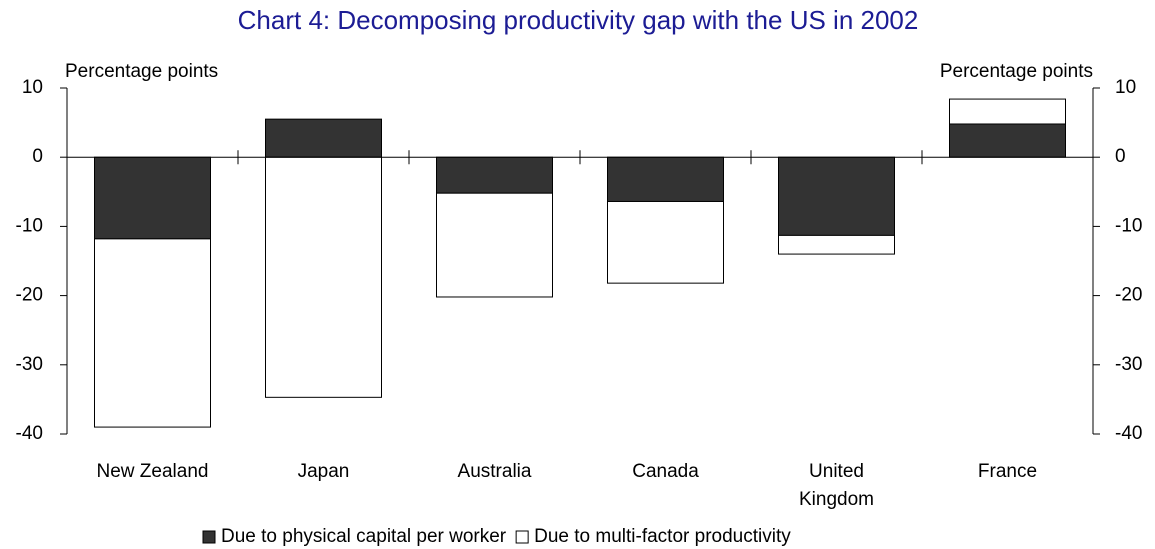 Image resolution: width=1155 pixels, height=549 pixels. Describe the element at coordinates (836, 485) in the screenshot. I see `x-tick-label: United Kingdom` at that location.